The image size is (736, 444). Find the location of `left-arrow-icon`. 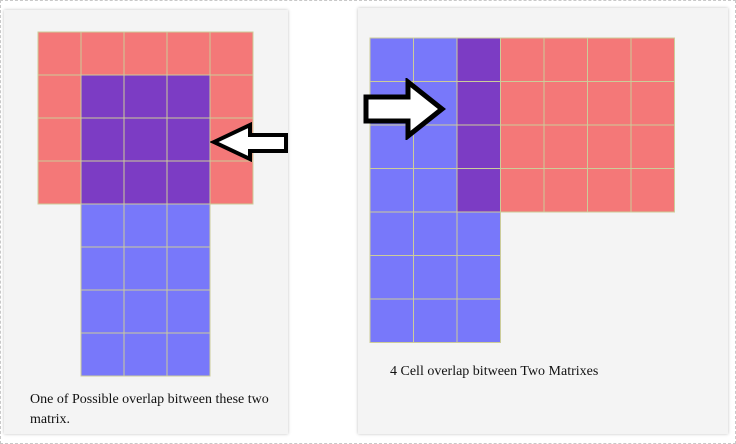

left-arrow-icon is located at coordinates (249, 142).